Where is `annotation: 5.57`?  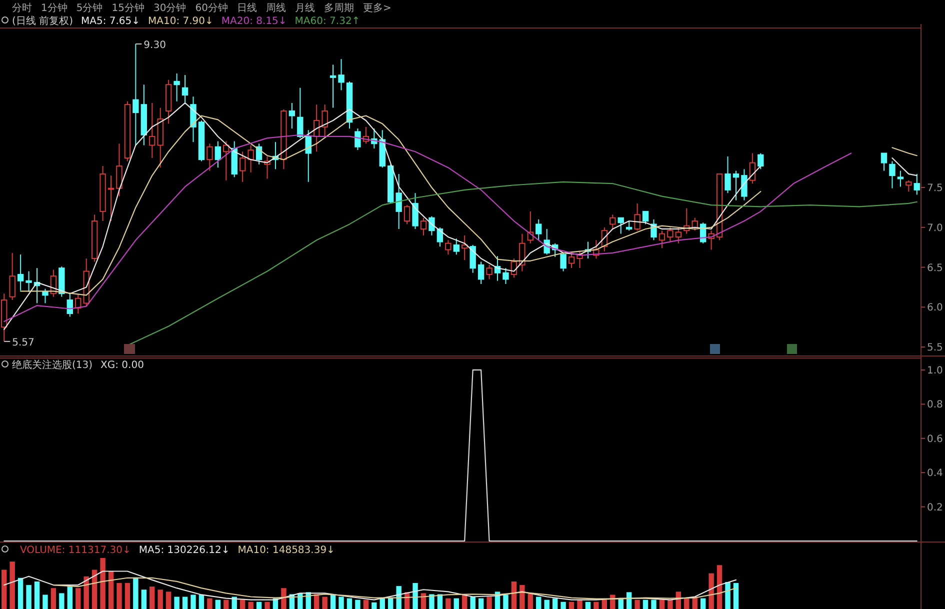
annotation: 5.57 is located at coordinates (23, 342).